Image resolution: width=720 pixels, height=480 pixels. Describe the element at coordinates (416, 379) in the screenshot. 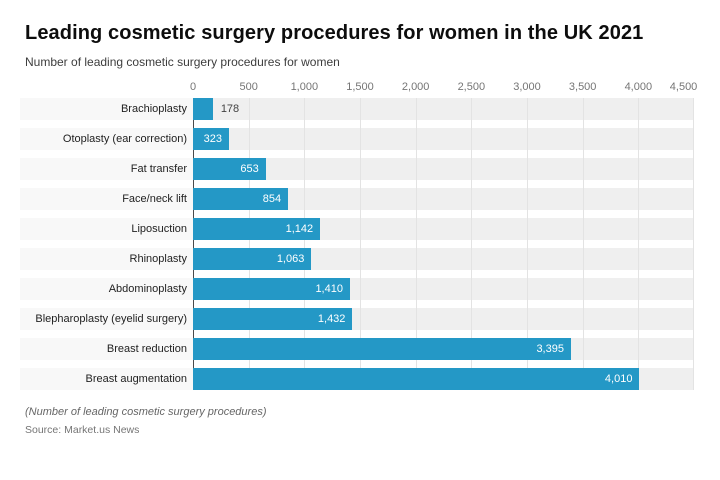

I see `bar: 4,010` at that location.